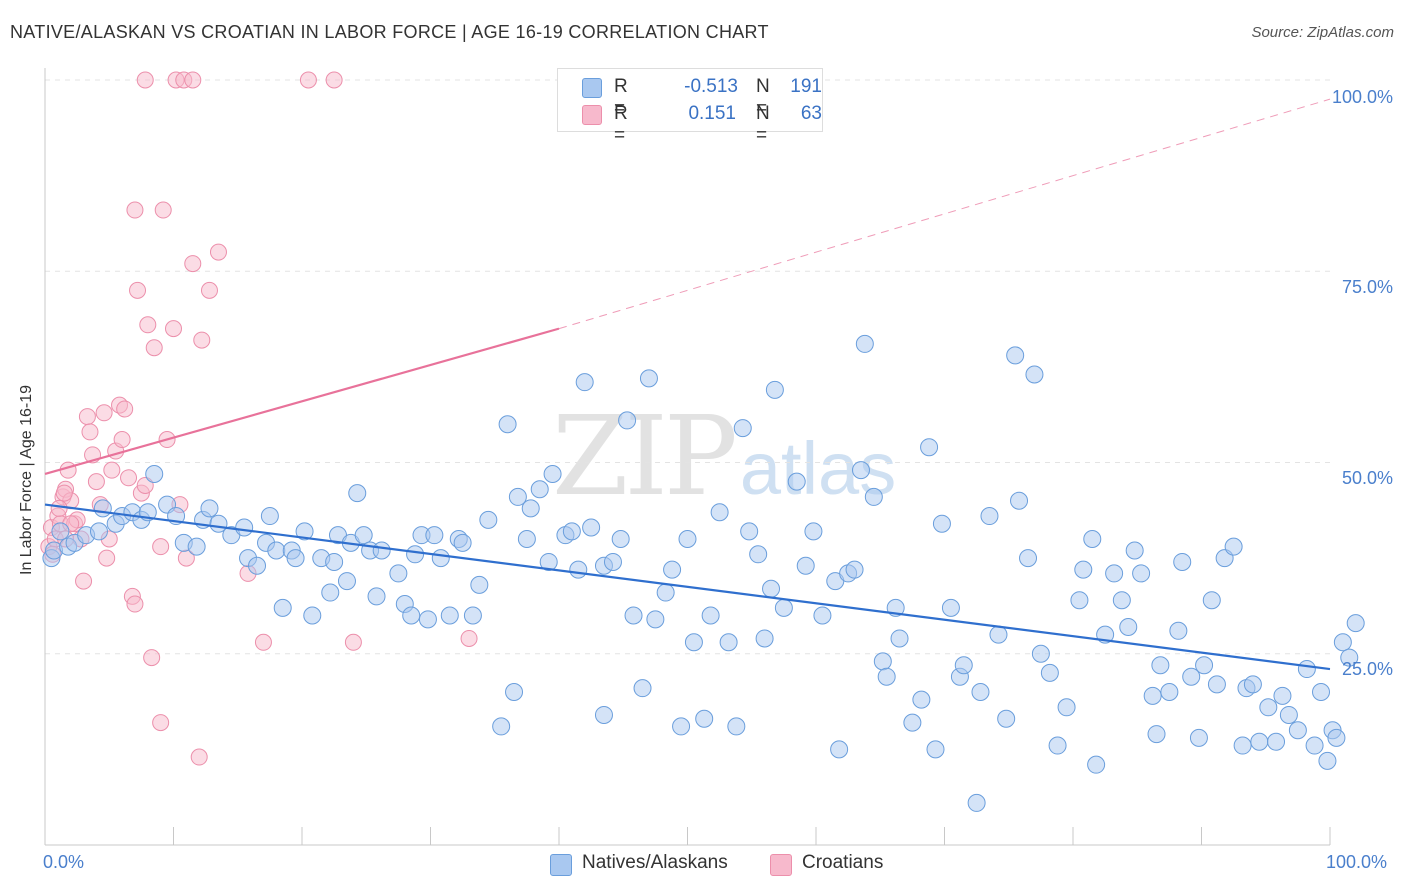 The width and height of the screenshot is (1406, 892). I want to click on legend-swatch-pink, so click(592, 115).